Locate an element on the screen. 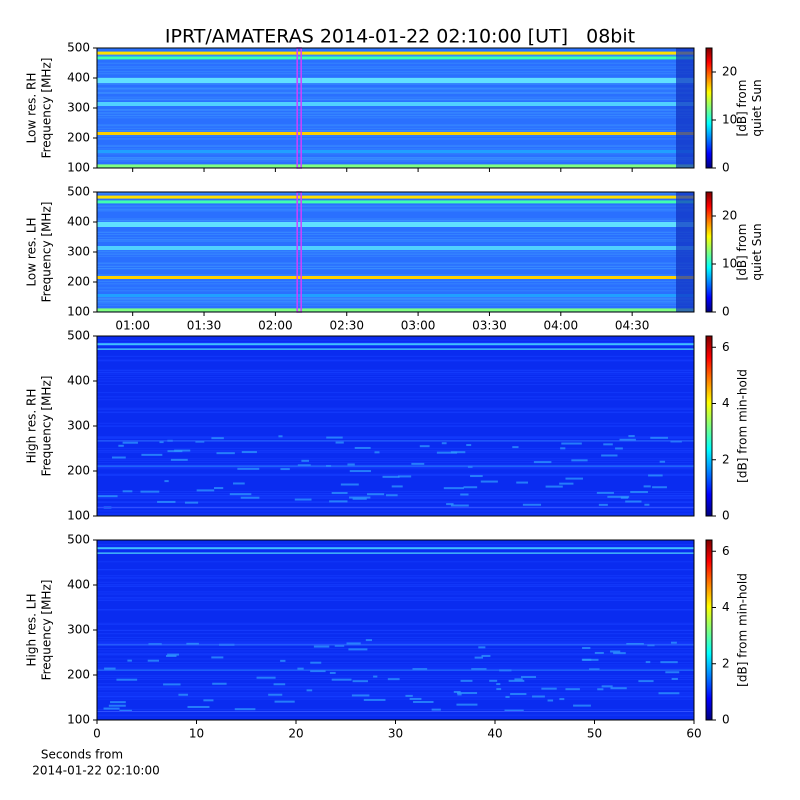 The image size is (800, 800). y-tick-label: 300 is located at coordinates (78, 630).